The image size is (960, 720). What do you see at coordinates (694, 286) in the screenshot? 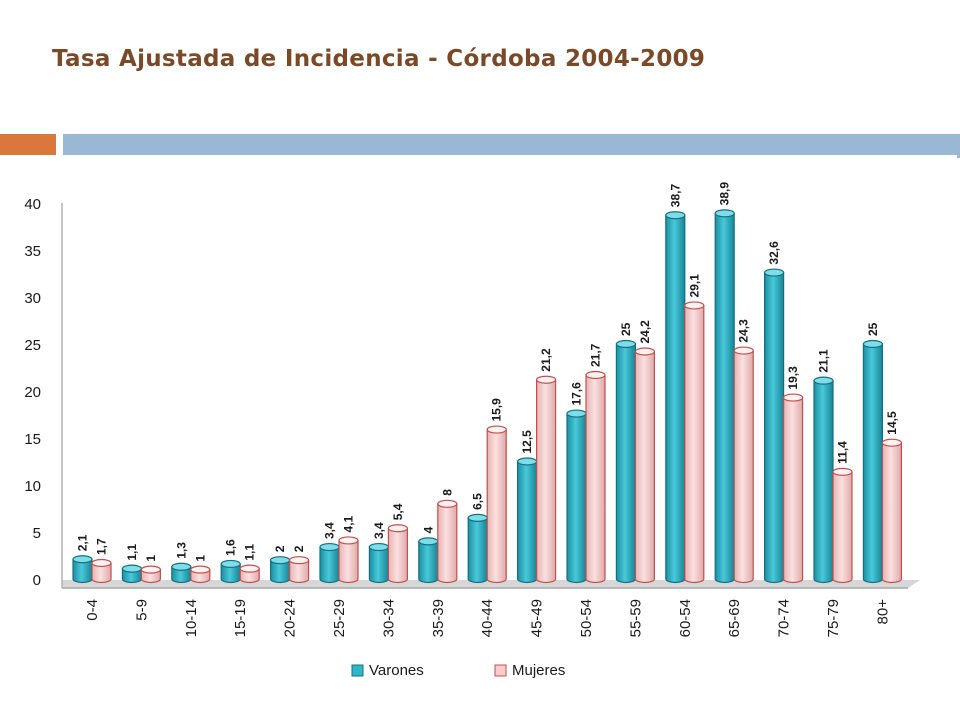
I see `data-label: 29,1` at bounding box center [694, 286].